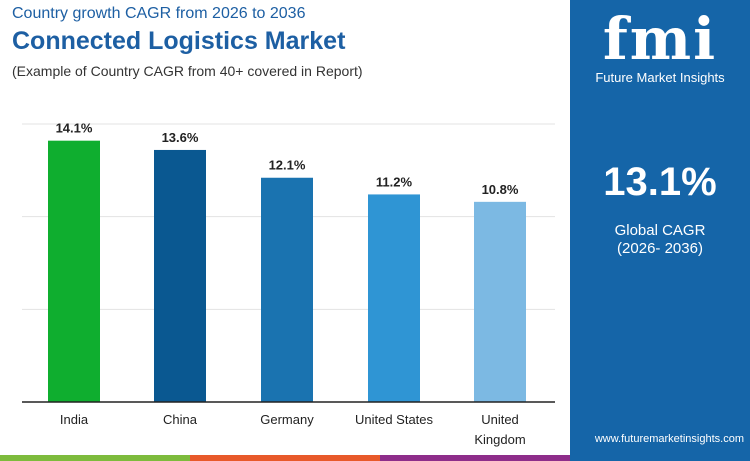 This screenshot has height=461, width=750. What do you see at coordinates (500, 301) in the screenshot?
I see `bar-united-kingdom` at bounding box center [500, 301].